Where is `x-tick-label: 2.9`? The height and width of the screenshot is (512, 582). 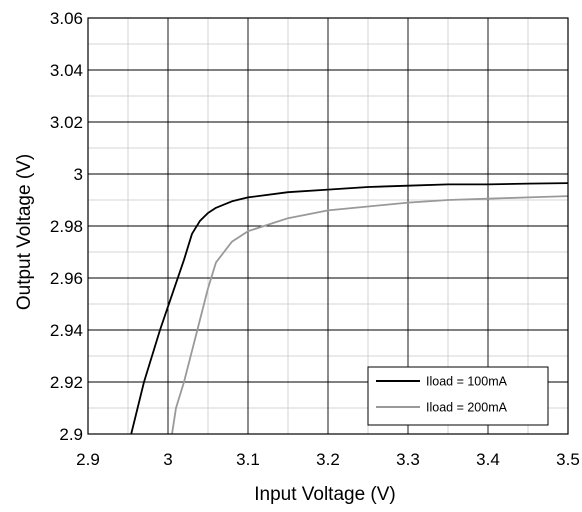 x-tick-label: 2.9 is located at coordinates (88, 459).